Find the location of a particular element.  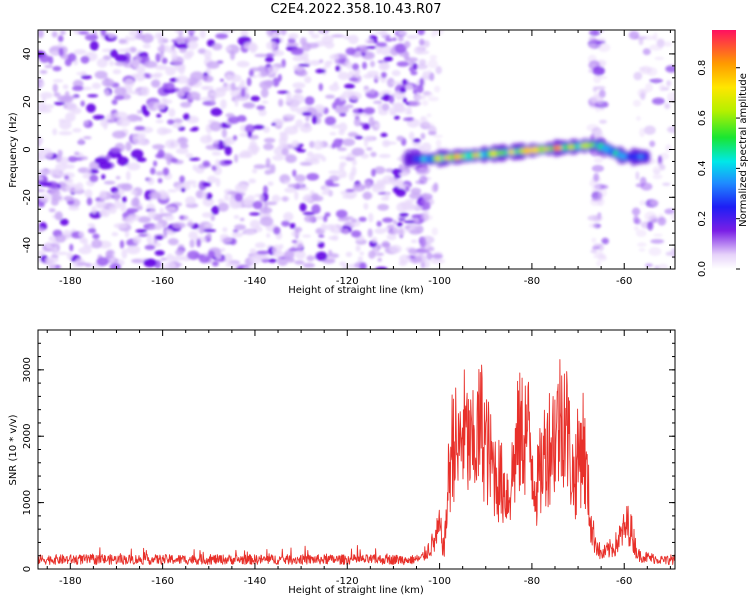

x-tick-label: -80 is located at coordinates (532, 581).